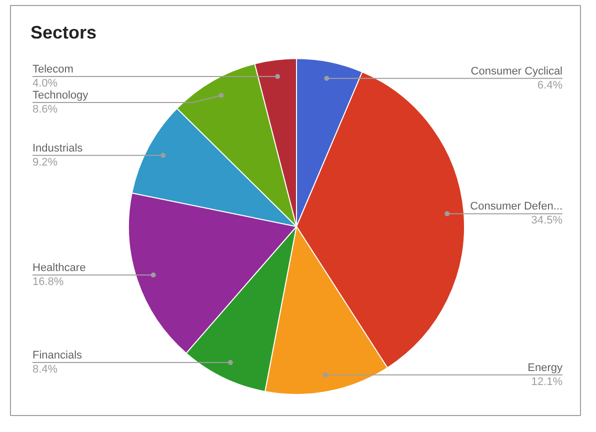 The image size is (596, 432). What do you see at coordinates (45, 369) in the screenshot?
I see `data-label: 8.4%` at bounding box center [45, 369].